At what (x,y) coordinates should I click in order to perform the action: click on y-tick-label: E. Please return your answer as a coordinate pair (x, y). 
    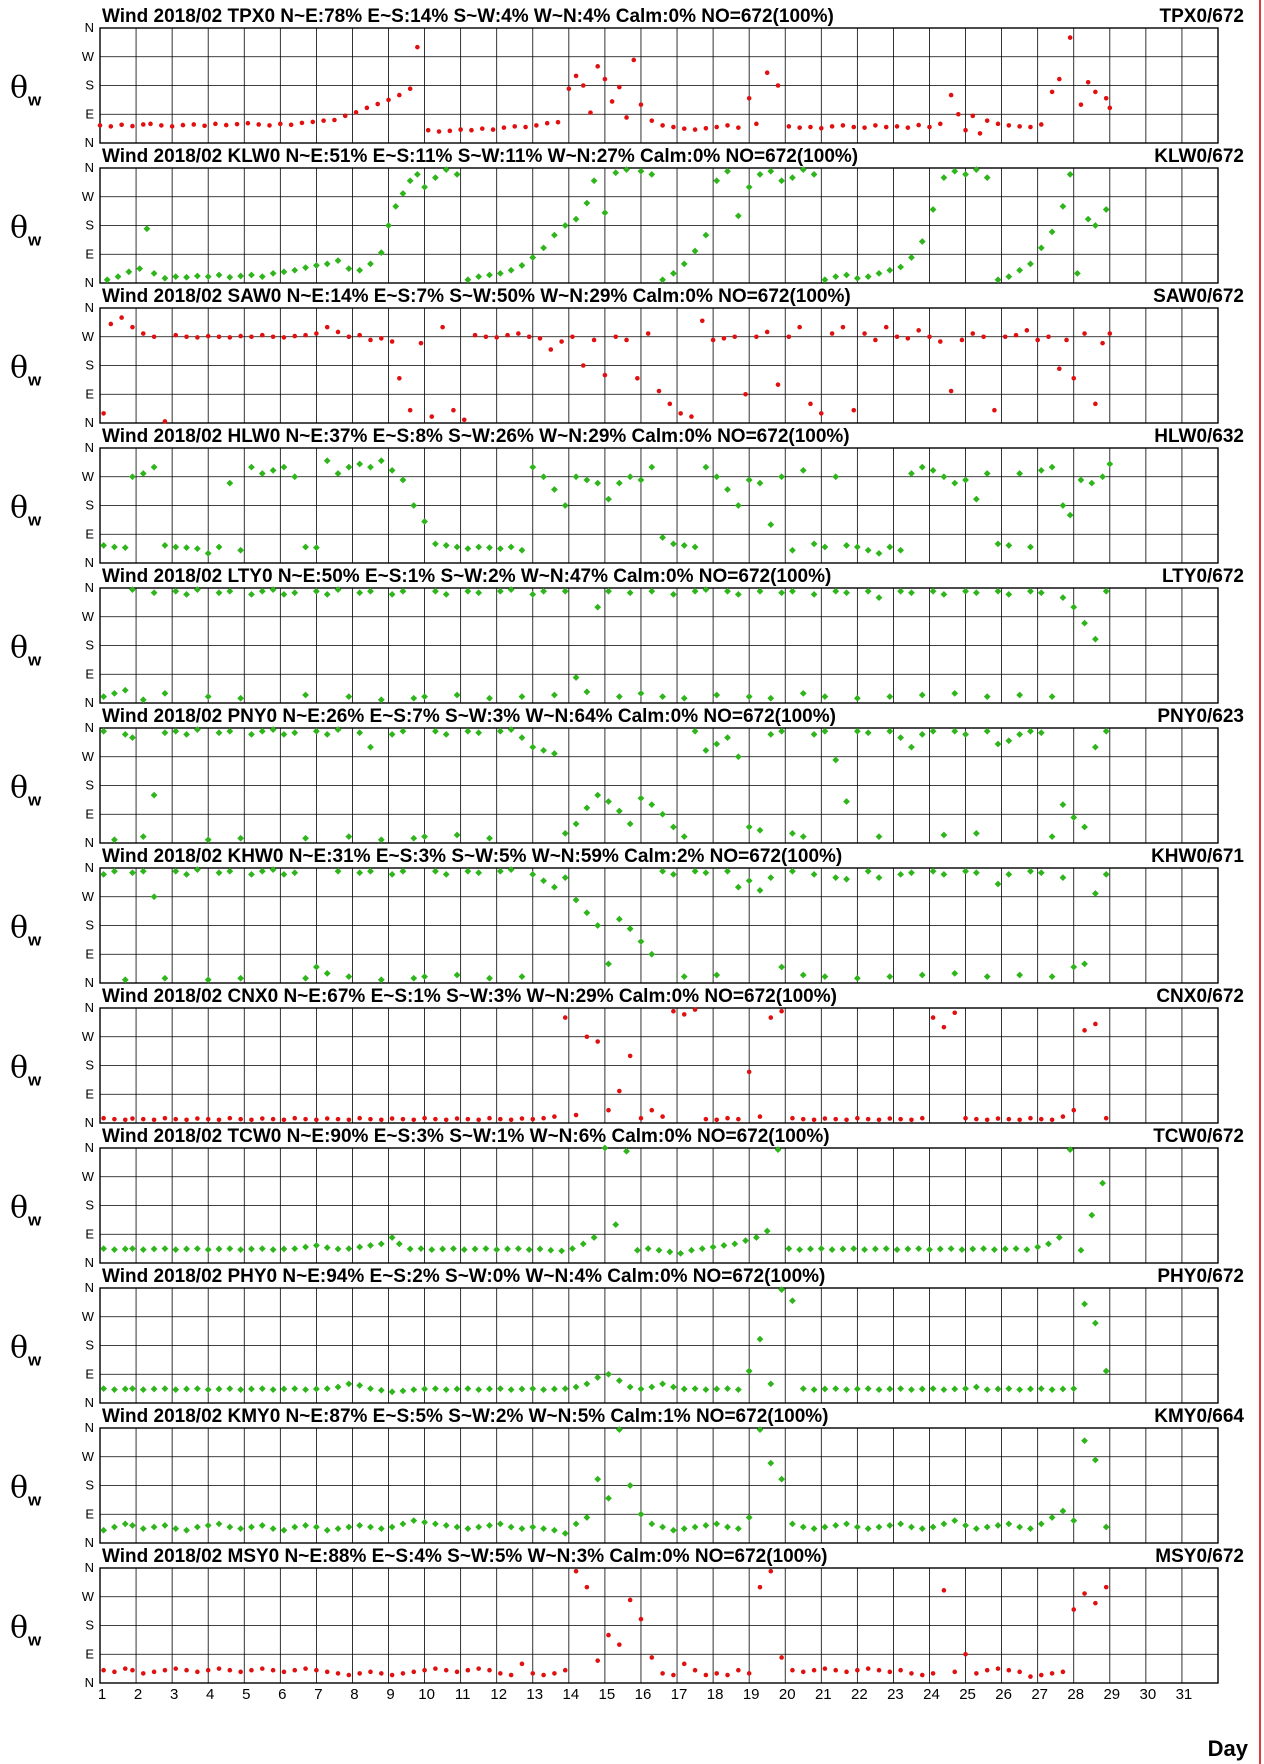
    Looking at the image, I should click on (89, 533).